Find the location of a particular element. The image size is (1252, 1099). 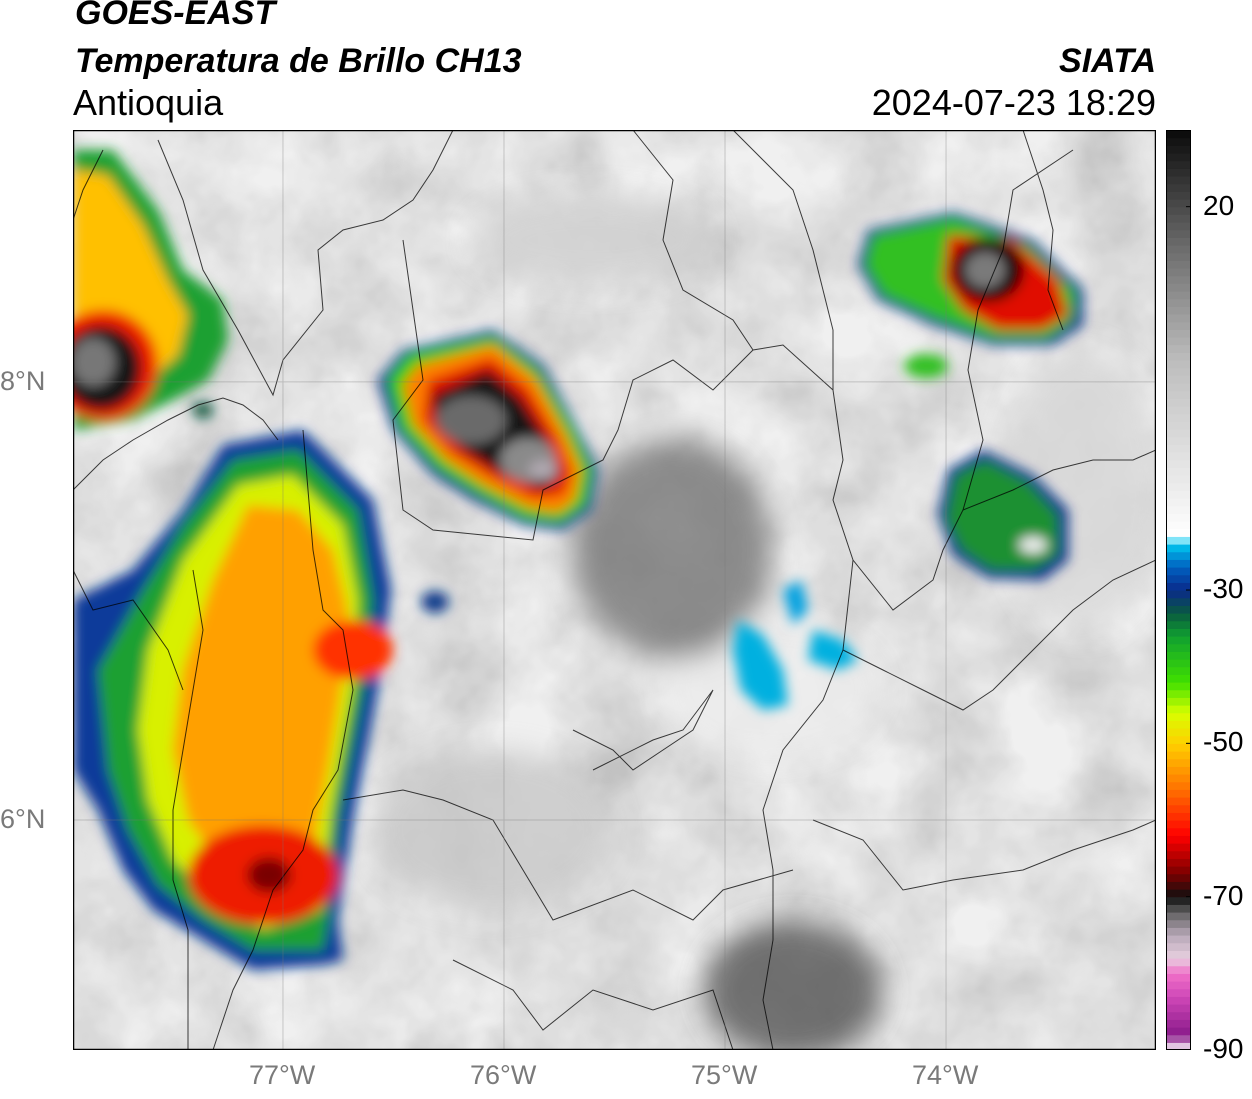

bright-cloud-north is located at coordinates (593, 240).